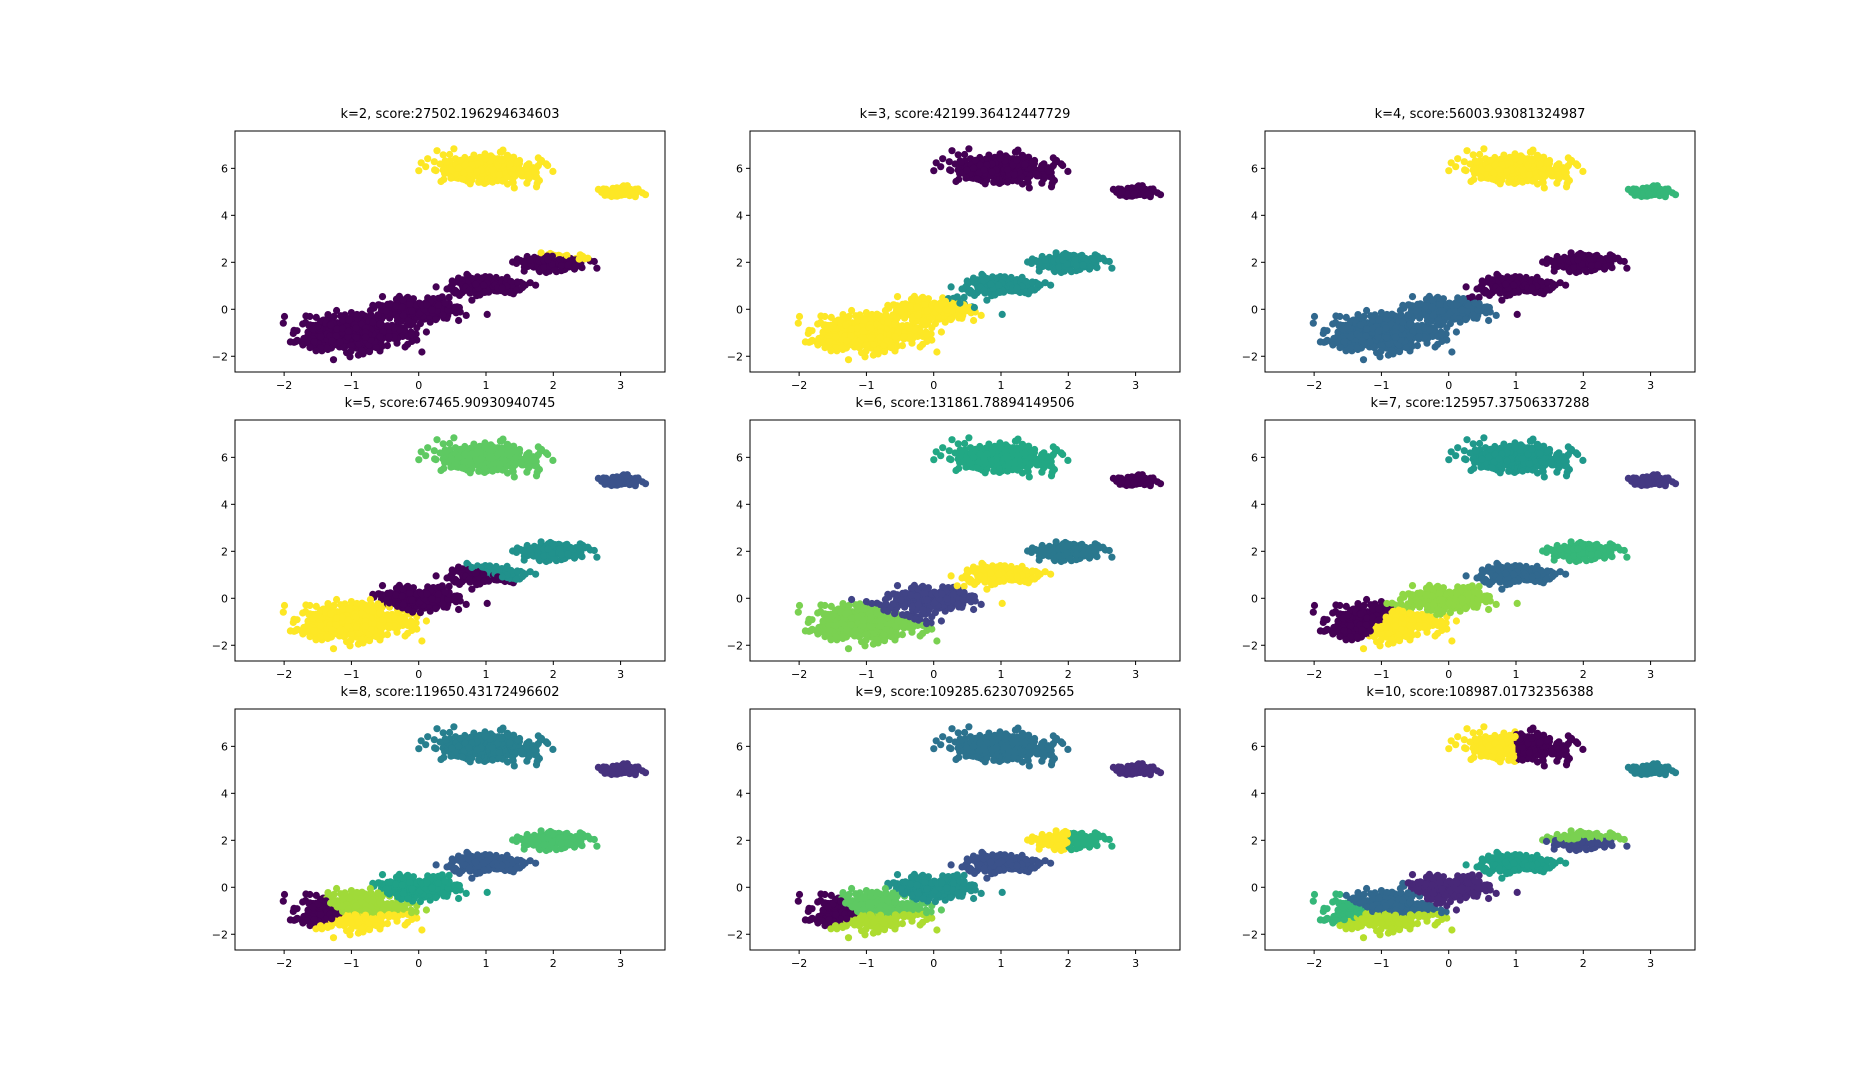  I want to click on y-tick-label: 2, so click(224, 262).